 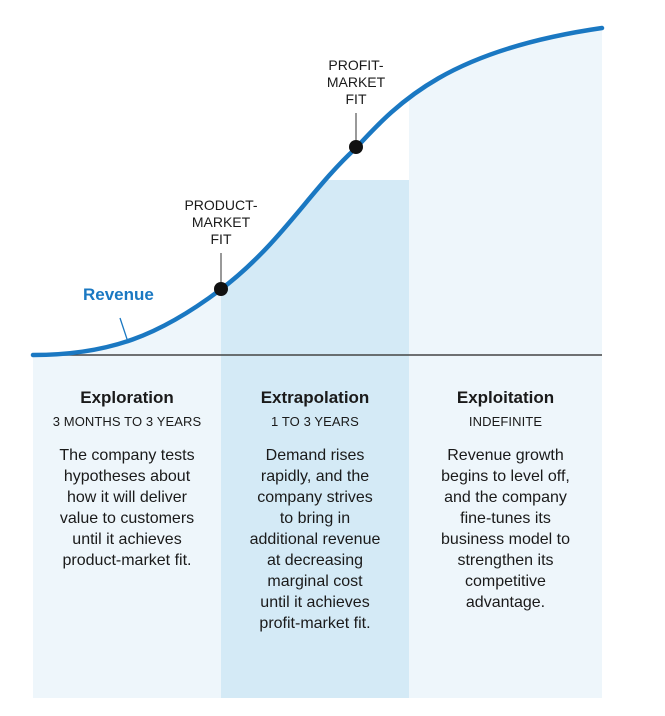 I want to click on phase-duration: INDEFINITE, so click(x=505, y=421).